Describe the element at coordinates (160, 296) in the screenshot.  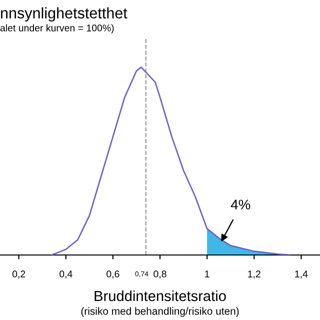
I see `x-axis-title: Bruddintensitetsratio` at that location.